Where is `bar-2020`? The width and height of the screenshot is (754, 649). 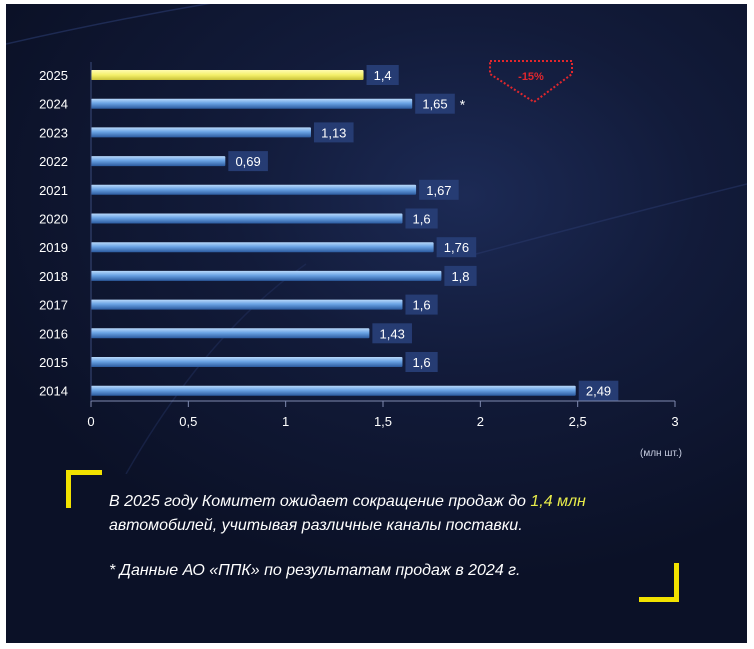
bar-2020 is located at coordinates (247, 218).